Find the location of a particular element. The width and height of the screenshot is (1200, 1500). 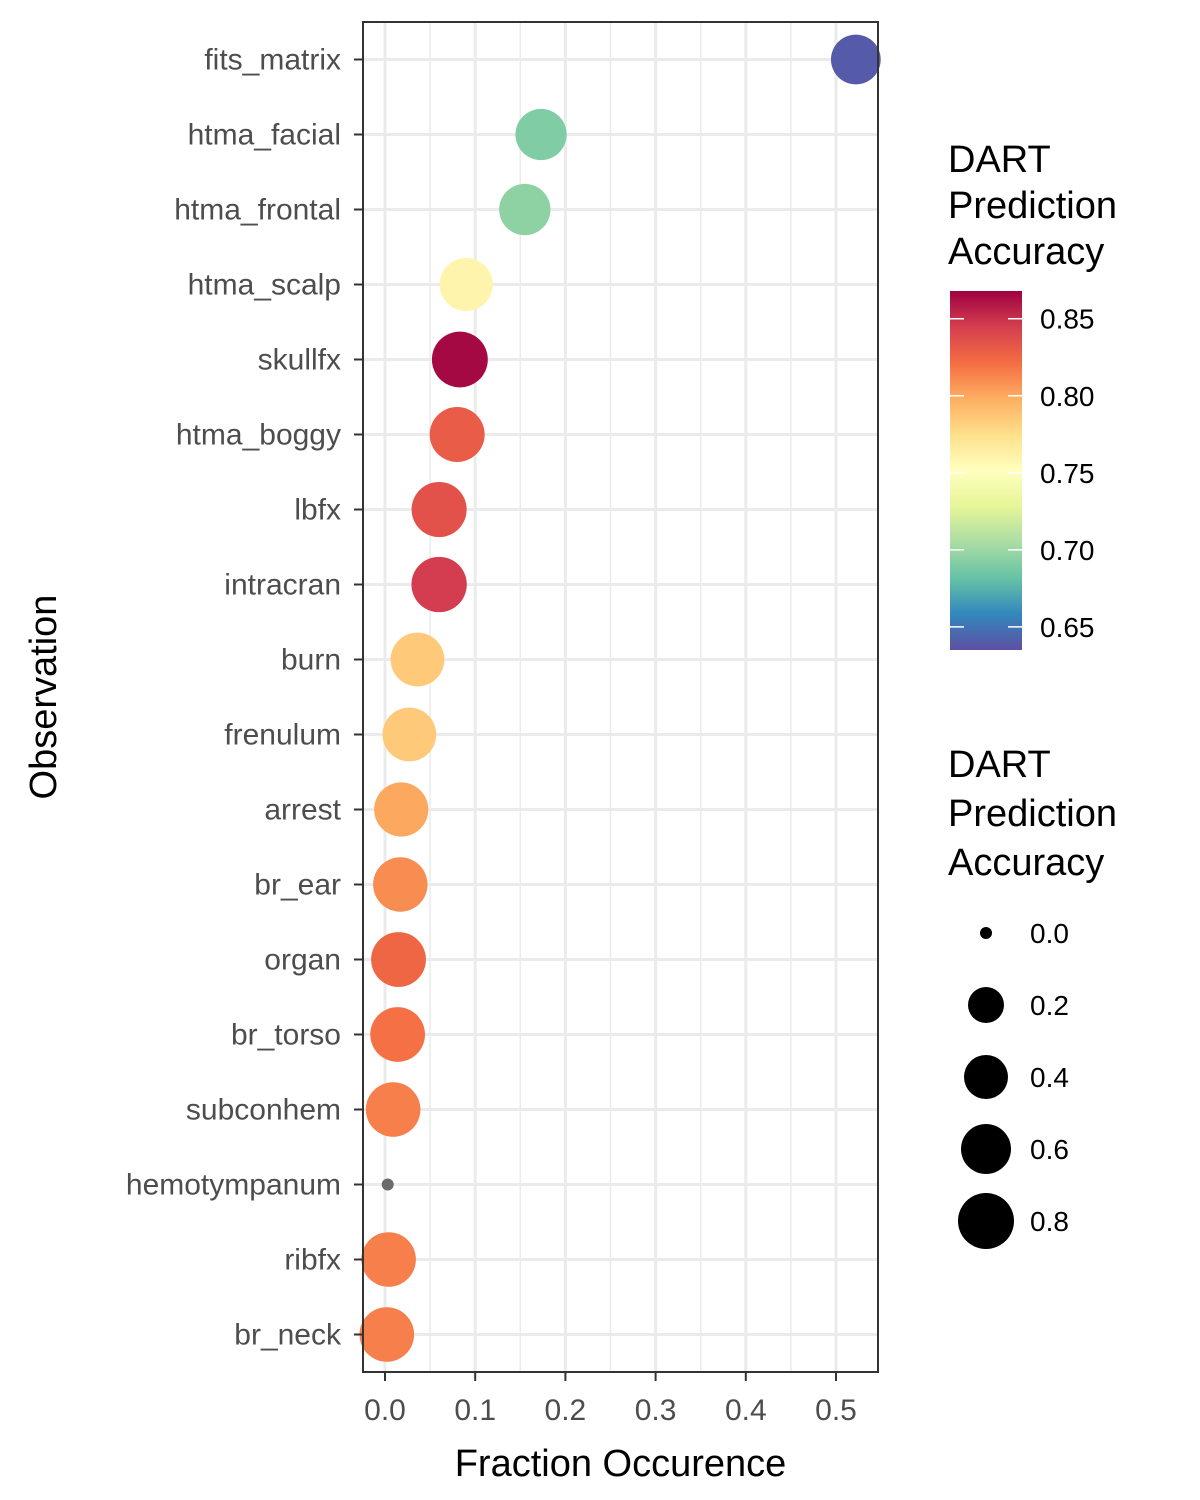

size-legend-title-line: Accuracy is located at coordinates (1026, 863).